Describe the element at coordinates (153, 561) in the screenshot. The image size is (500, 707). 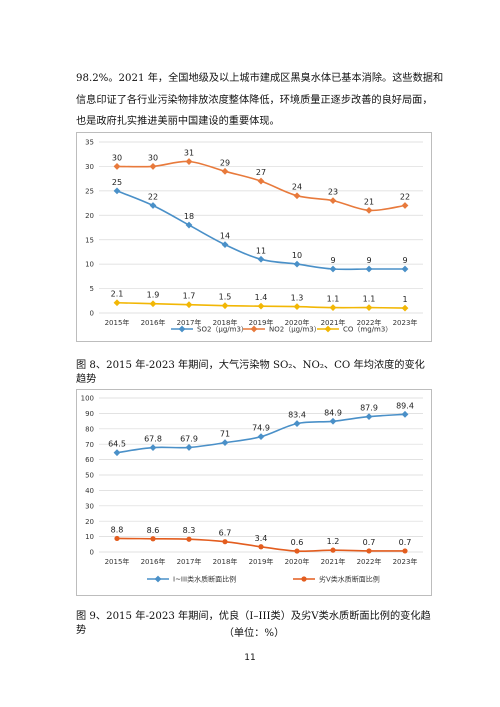
I see `x-tick-label: 2016年` at that location.